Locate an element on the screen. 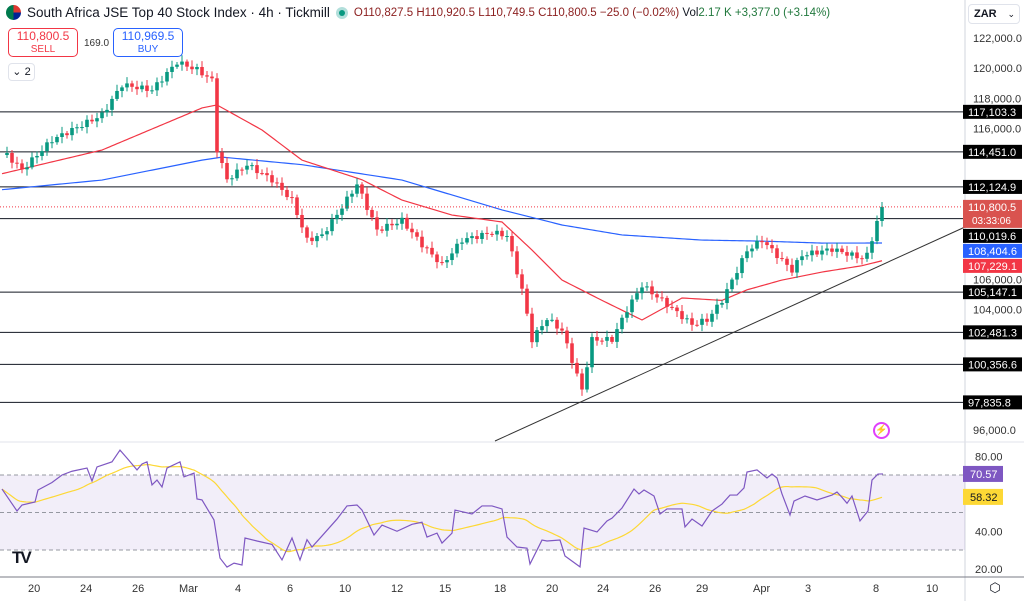  price-tick-label: 116,000.0 is located at coordinates (997, 129).